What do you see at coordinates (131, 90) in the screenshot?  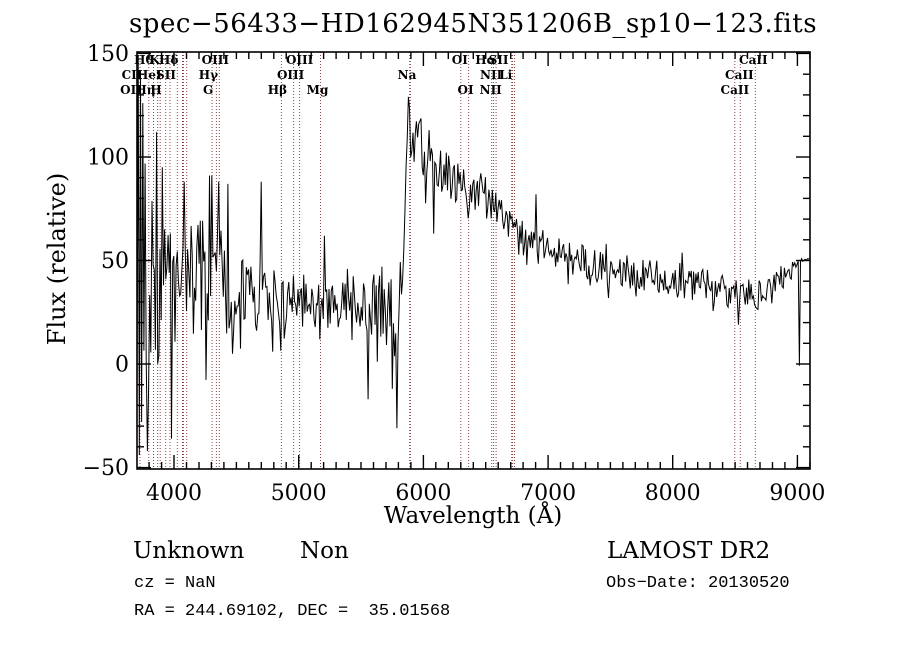 I see `spectral-line-label: OII` at bounding box center [131, 90].